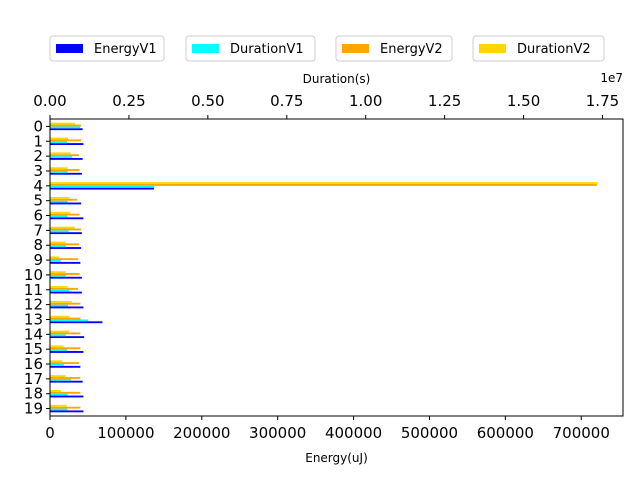  Describe the element at coordinates (523, 101) in the screenshot. I see `top-tick-label: 1.50` at that location.